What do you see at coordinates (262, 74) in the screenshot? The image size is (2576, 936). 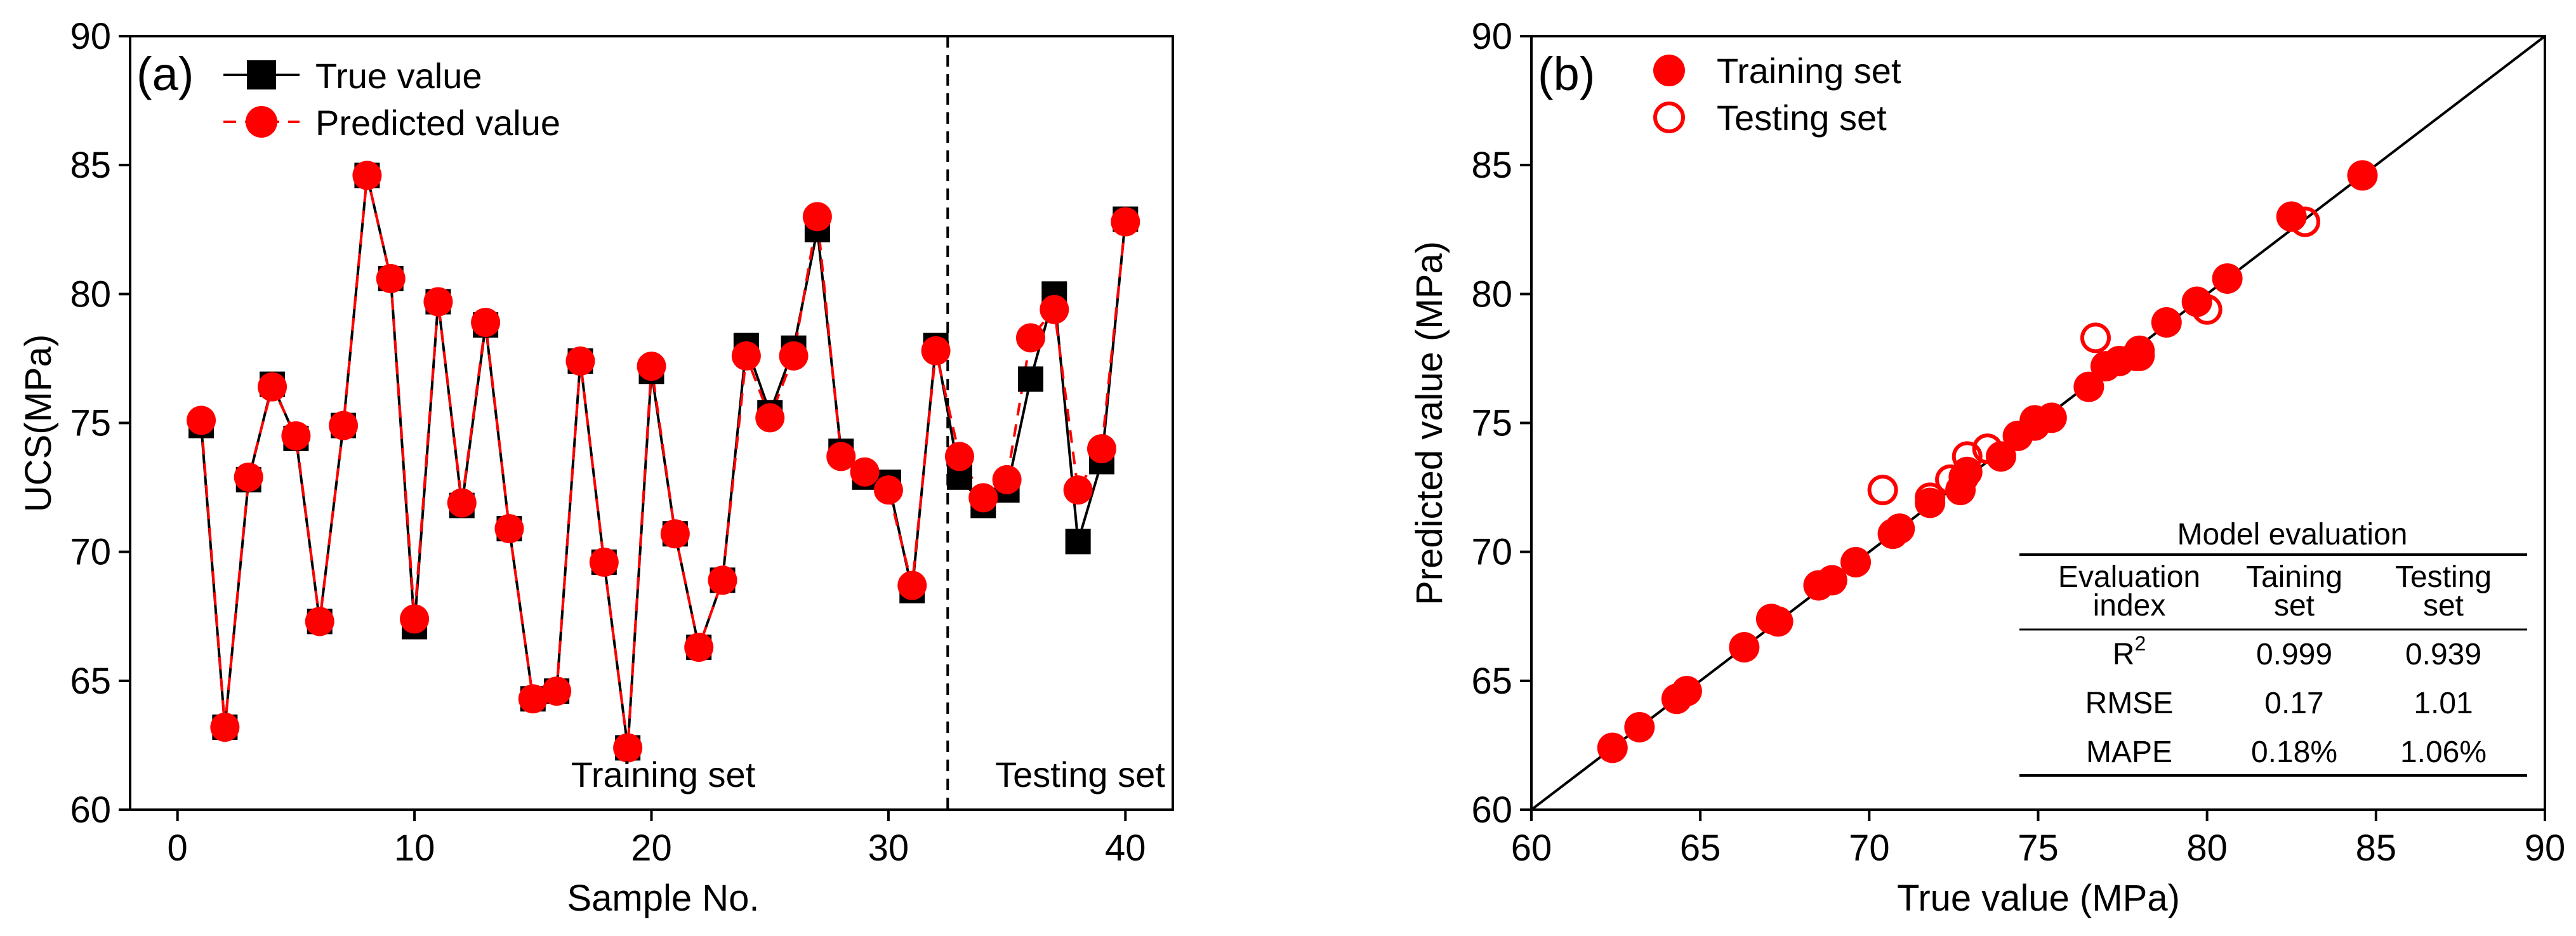 I see `legend-true-marker` at bounding box center [262, 74].